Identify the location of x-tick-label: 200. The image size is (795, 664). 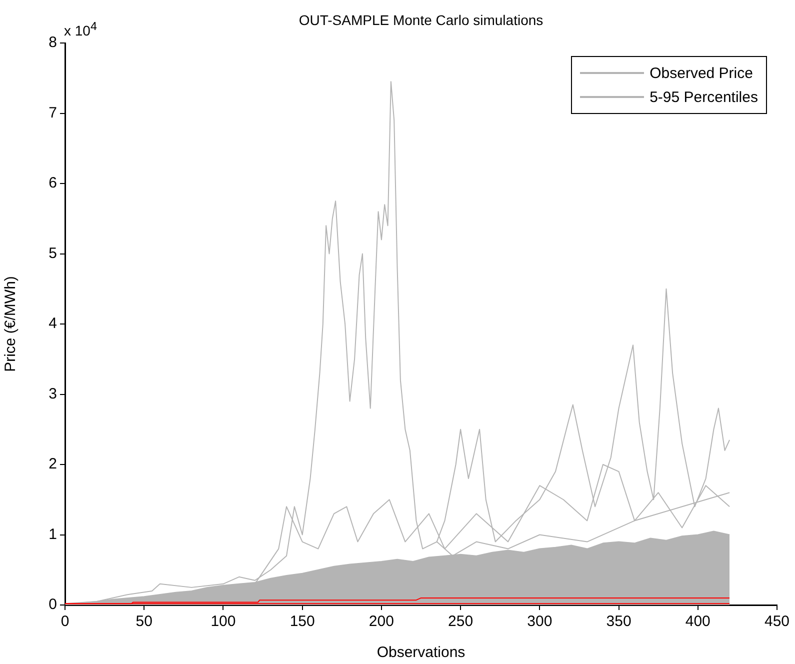
(381, 621).